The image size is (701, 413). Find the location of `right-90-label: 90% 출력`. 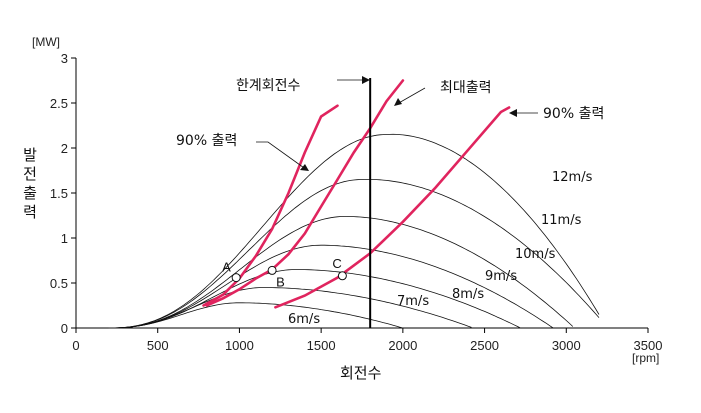

right-90-label: 90% 출력 is located at coordinates (573, 114).